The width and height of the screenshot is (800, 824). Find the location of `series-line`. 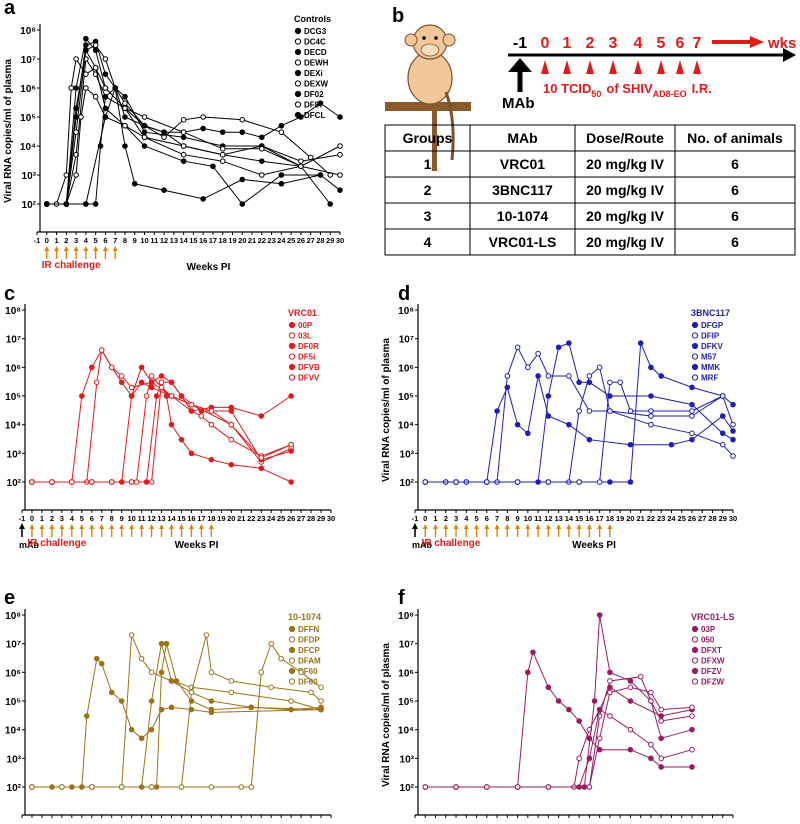

series-line is located at coordinates (559, 737).